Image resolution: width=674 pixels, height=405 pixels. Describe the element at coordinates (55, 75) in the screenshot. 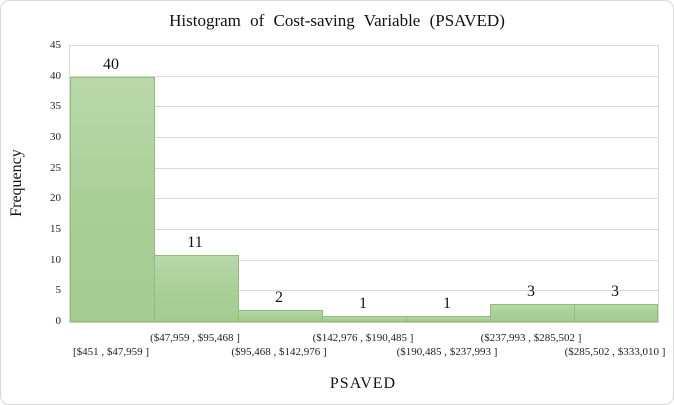

I see `y-axis-tick-label: 40` at that location.